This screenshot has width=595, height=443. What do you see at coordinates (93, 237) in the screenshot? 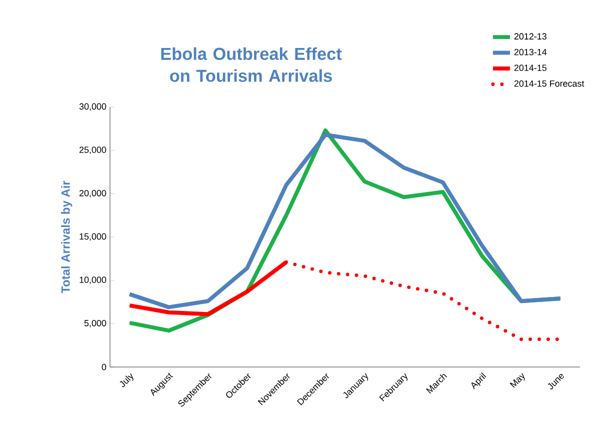
I see `y-tick-label: 15,000` at bounding box center [93, 237].